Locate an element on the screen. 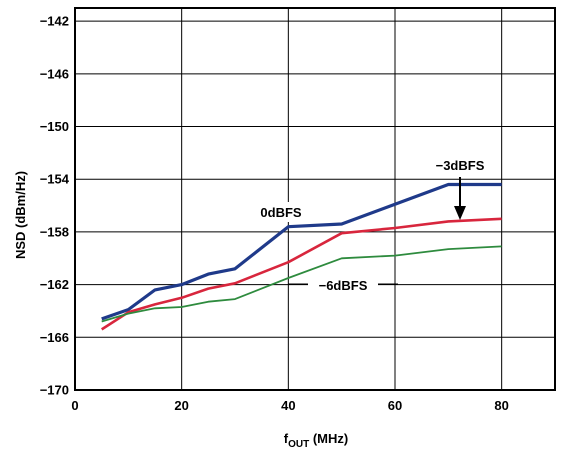  annotation-0dbfs-text: 0dBFS is located at coordinates (281, 212).